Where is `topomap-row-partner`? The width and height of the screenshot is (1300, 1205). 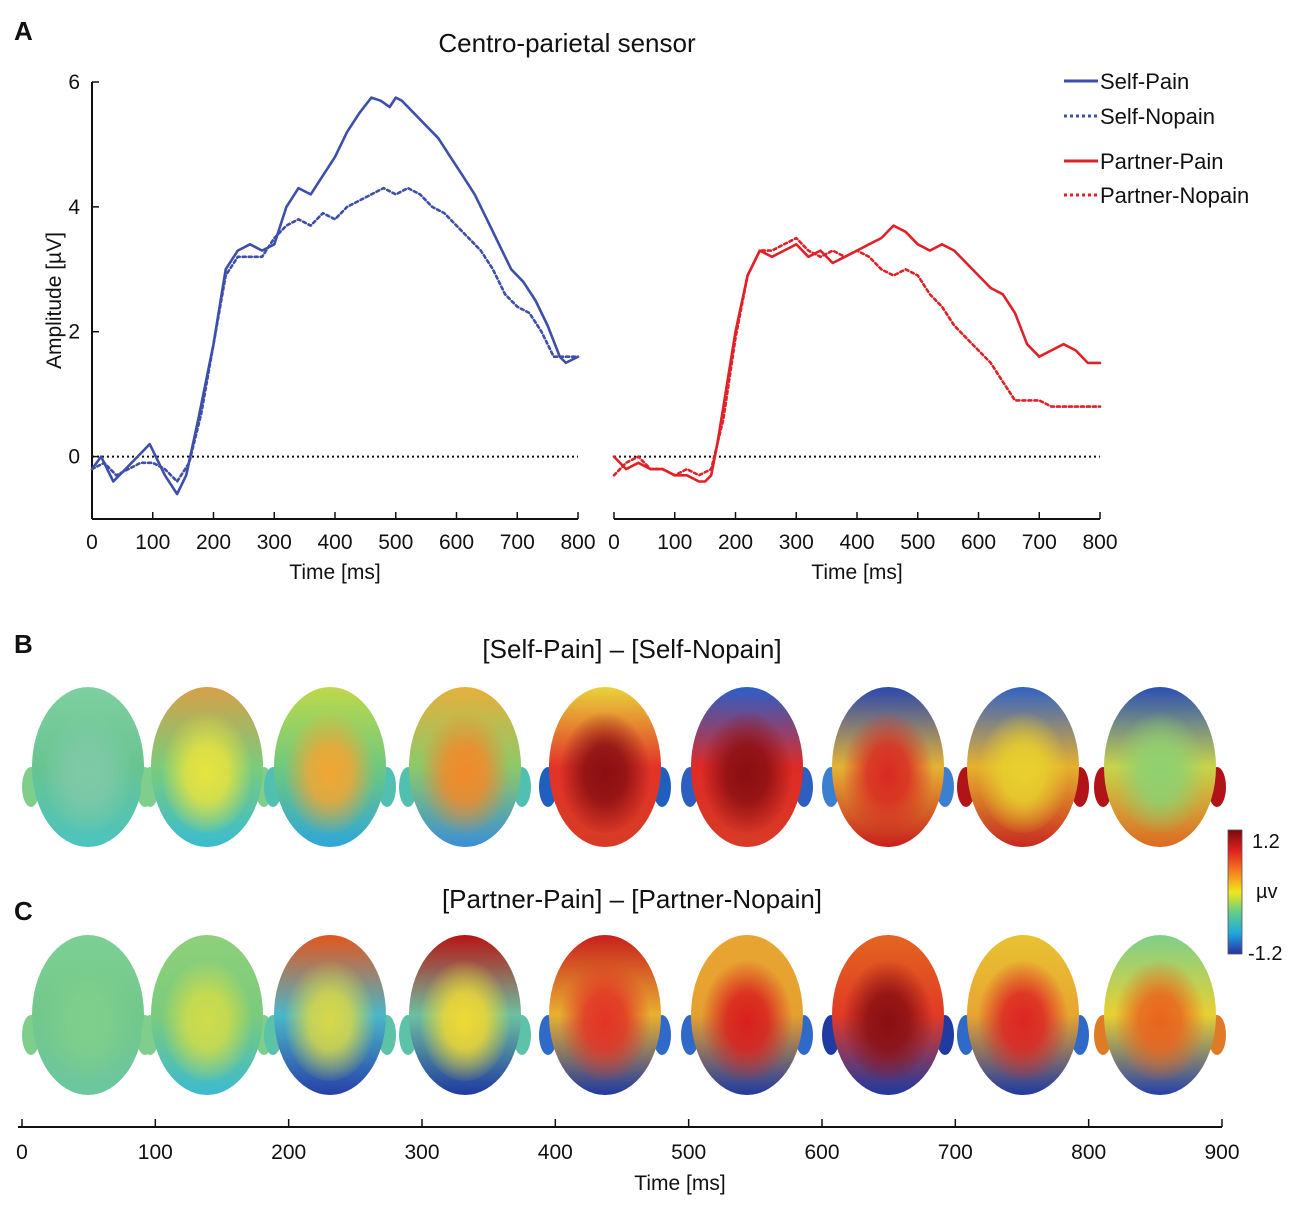
topomap-row-partner is located at coordinates (624, 1015).